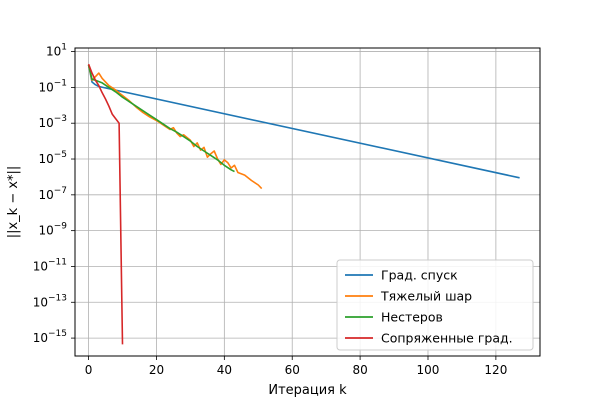 The image size is (600, 400). What do you see at coordinates (13, 202) in the screenshot?
I see `y-axis-label: ||x_k − x*||` at bounding box center [13, 202].